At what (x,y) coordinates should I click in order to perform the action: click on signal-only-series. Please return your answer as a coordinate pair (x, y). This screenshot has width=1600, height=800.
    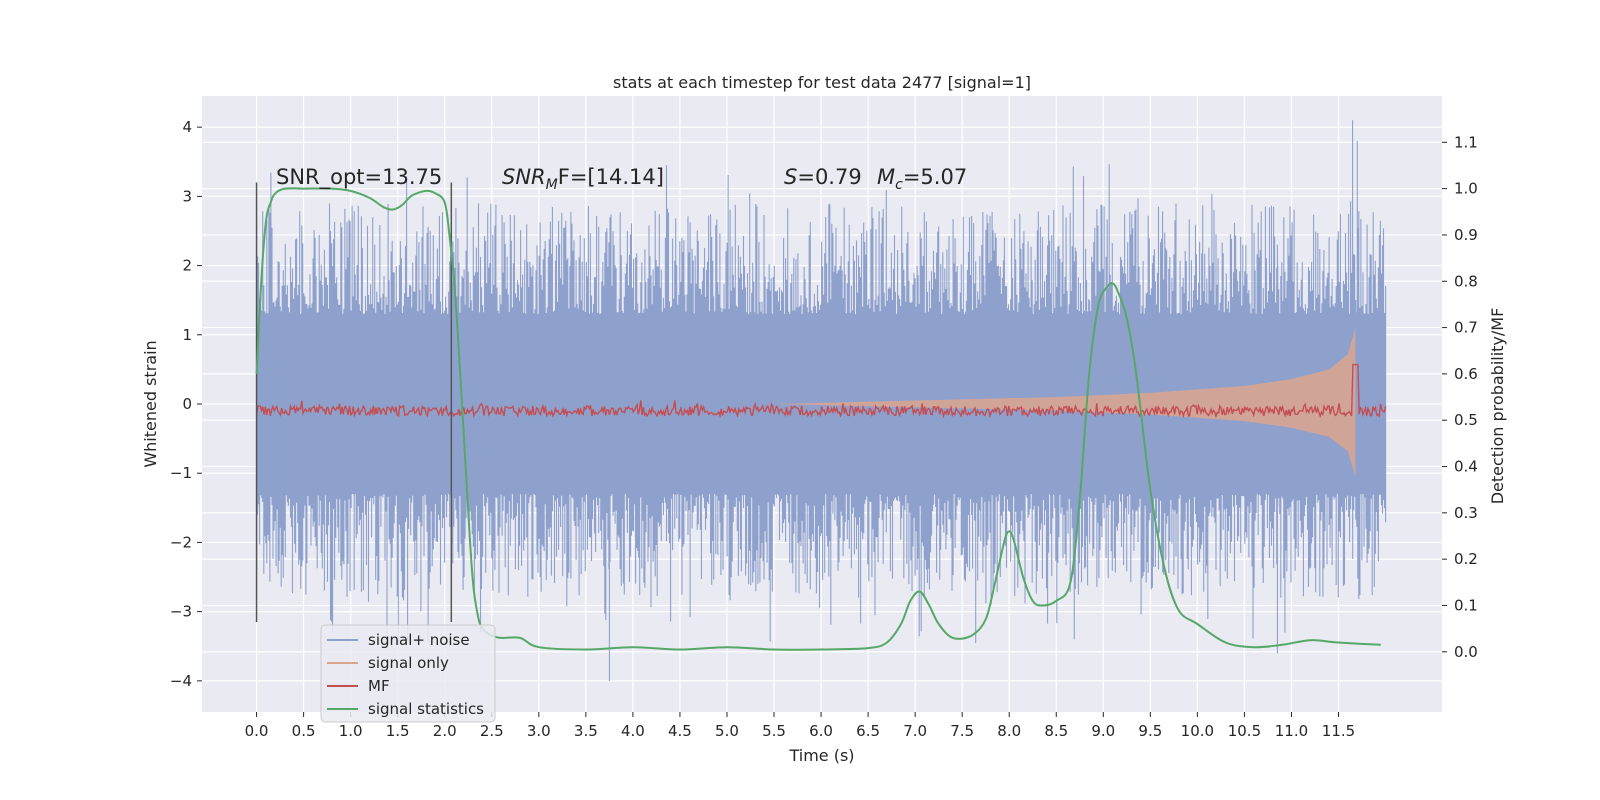
    Looking at the image, I should click on (1065, 402).